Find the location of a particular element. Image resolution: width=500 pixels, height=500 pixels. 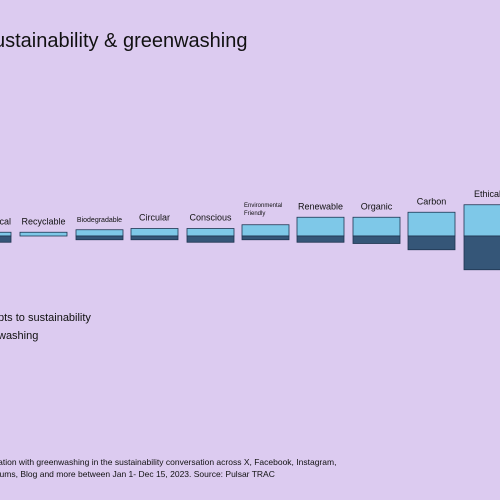

legend-label: washing is located at coordinates (19, 336).